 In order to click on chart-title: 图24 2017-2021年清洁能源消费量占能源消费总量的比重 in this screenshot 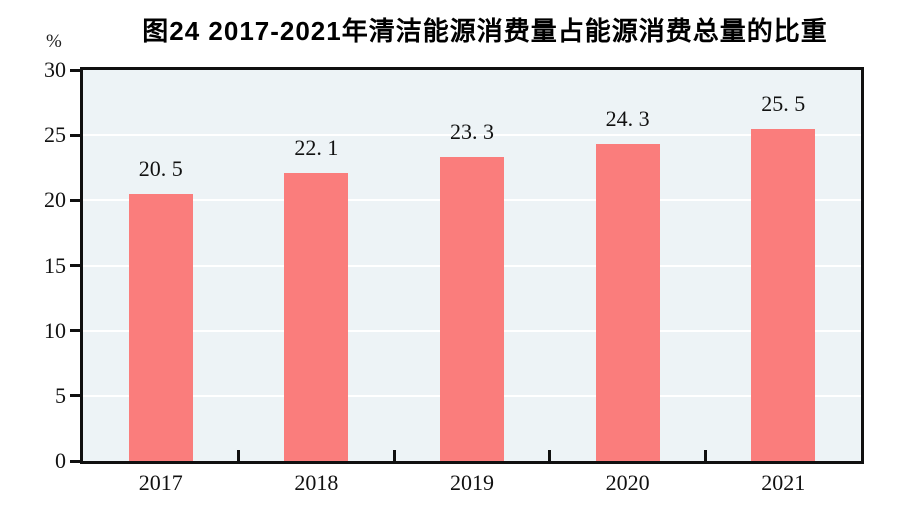, I will do `click(485, 31)`.